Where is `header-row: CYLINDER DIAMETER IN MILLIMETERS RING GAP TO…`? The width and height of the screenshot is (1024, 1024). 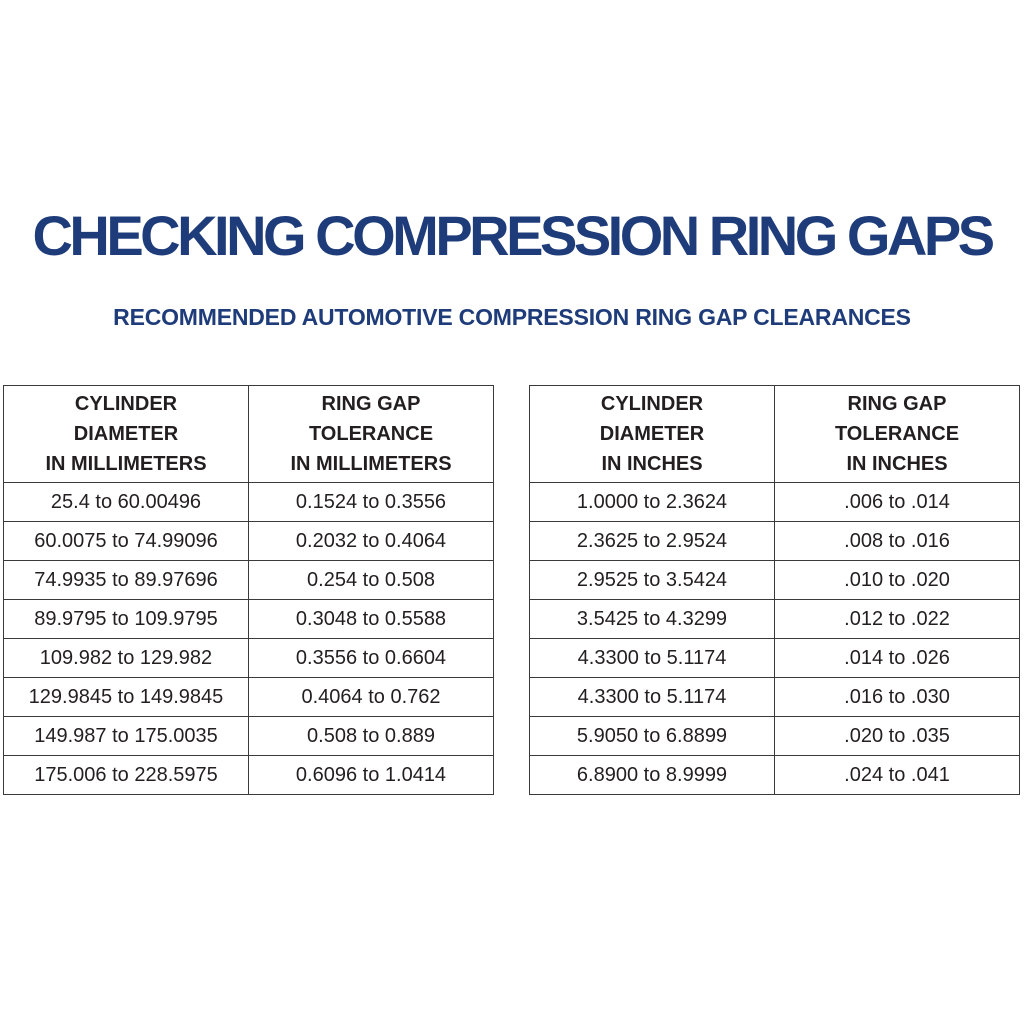 header-row: CYLINDER DIAMETER IN MILLIMETERS RING GAP TO… is located at coordinates (248, 434).